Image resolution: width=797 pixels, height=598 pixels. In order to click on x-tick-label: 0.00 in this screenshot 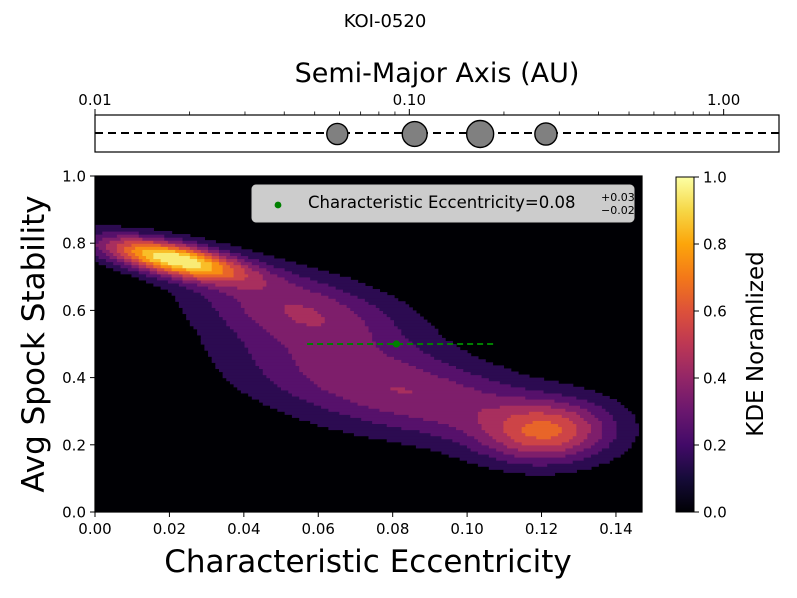, I will do `click(94, 529)`.